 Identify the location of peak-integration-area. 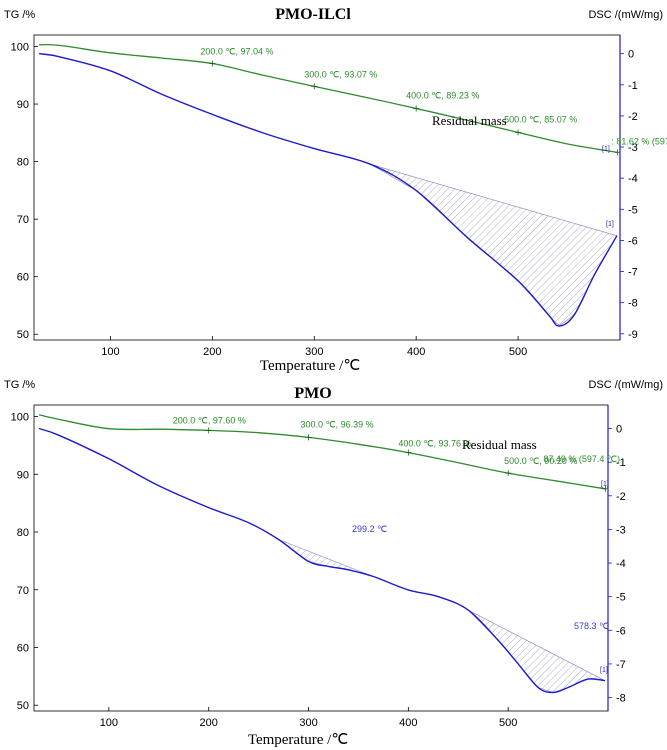
(494, 244).